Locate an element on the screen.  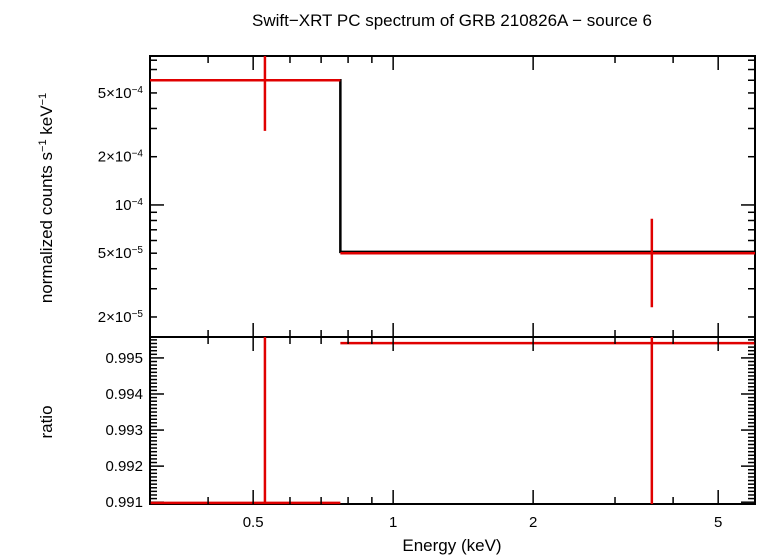
top-y-tick-label: 2×10⁻⁴ is located at coordinates (121, 157).